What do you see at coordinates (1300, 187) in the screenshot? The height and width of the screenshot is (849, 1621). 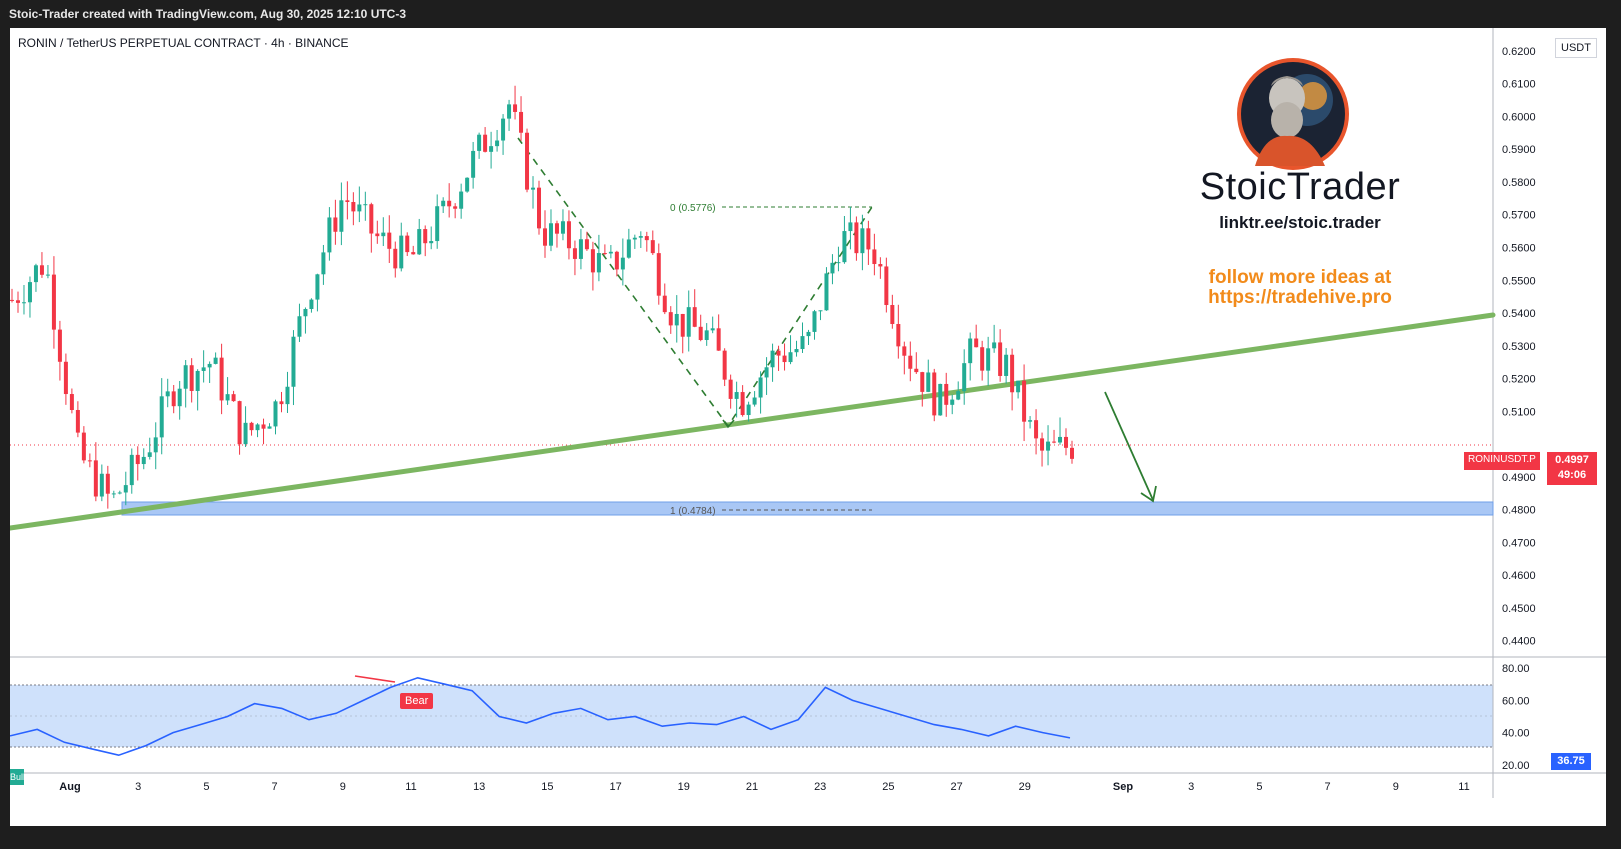 I see `brand-name: StoicTrader` at bounding box center [1300, 187].